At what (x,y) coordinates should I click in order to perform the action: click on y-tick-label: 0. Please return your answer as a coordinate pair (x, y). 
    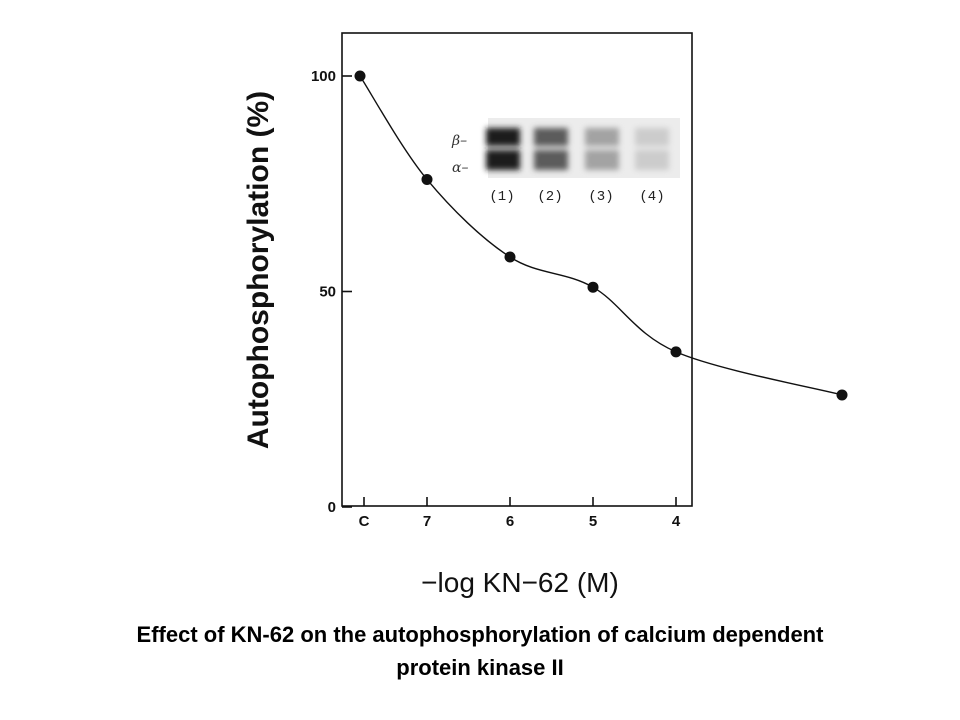
    Looking at the image, I should click on (332, 507).